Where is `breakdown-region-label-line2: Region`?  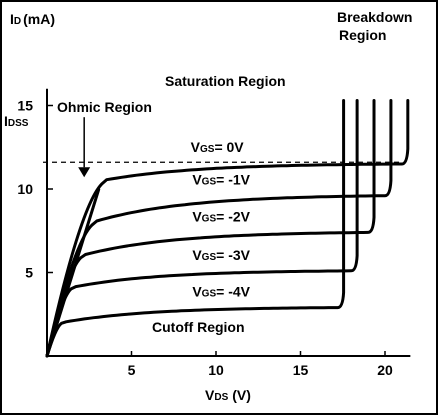
breakdown-region-label-line2: Region is located at coordinates (362, 35).